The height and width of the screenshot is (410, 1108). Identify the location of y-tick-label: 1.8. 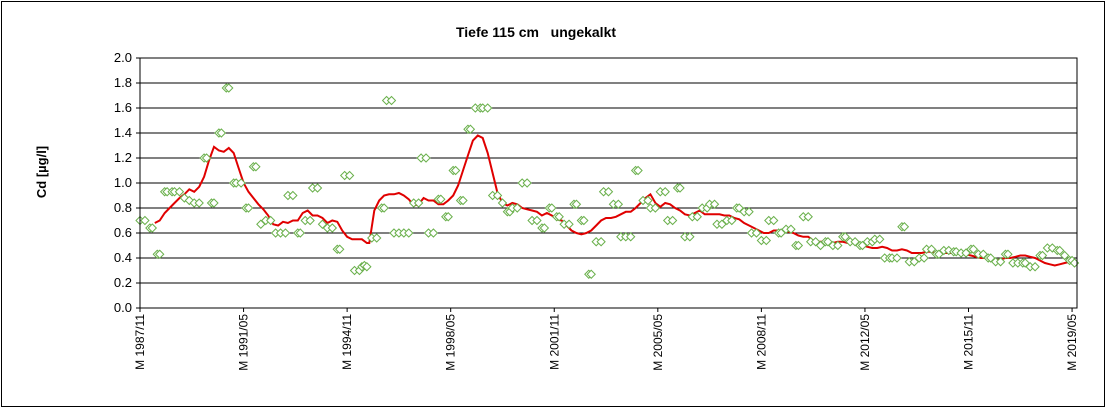
(123, 82).